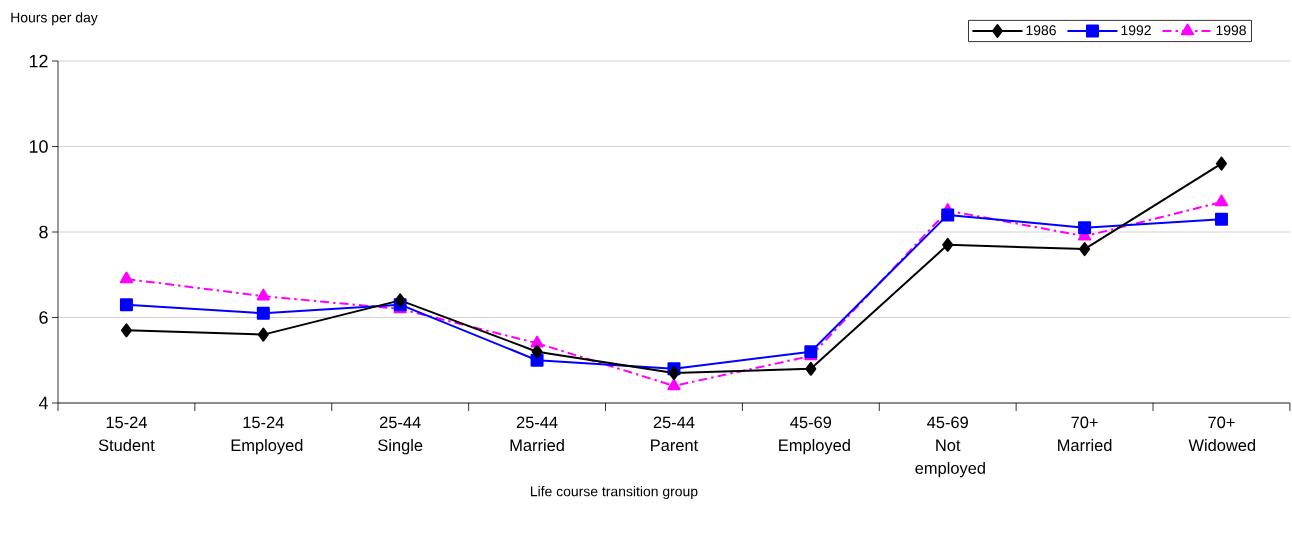  Describe the element at coordinates (267, 435) in the screenshot. I see `x-tick-label: 15-24 Employed` at that location.